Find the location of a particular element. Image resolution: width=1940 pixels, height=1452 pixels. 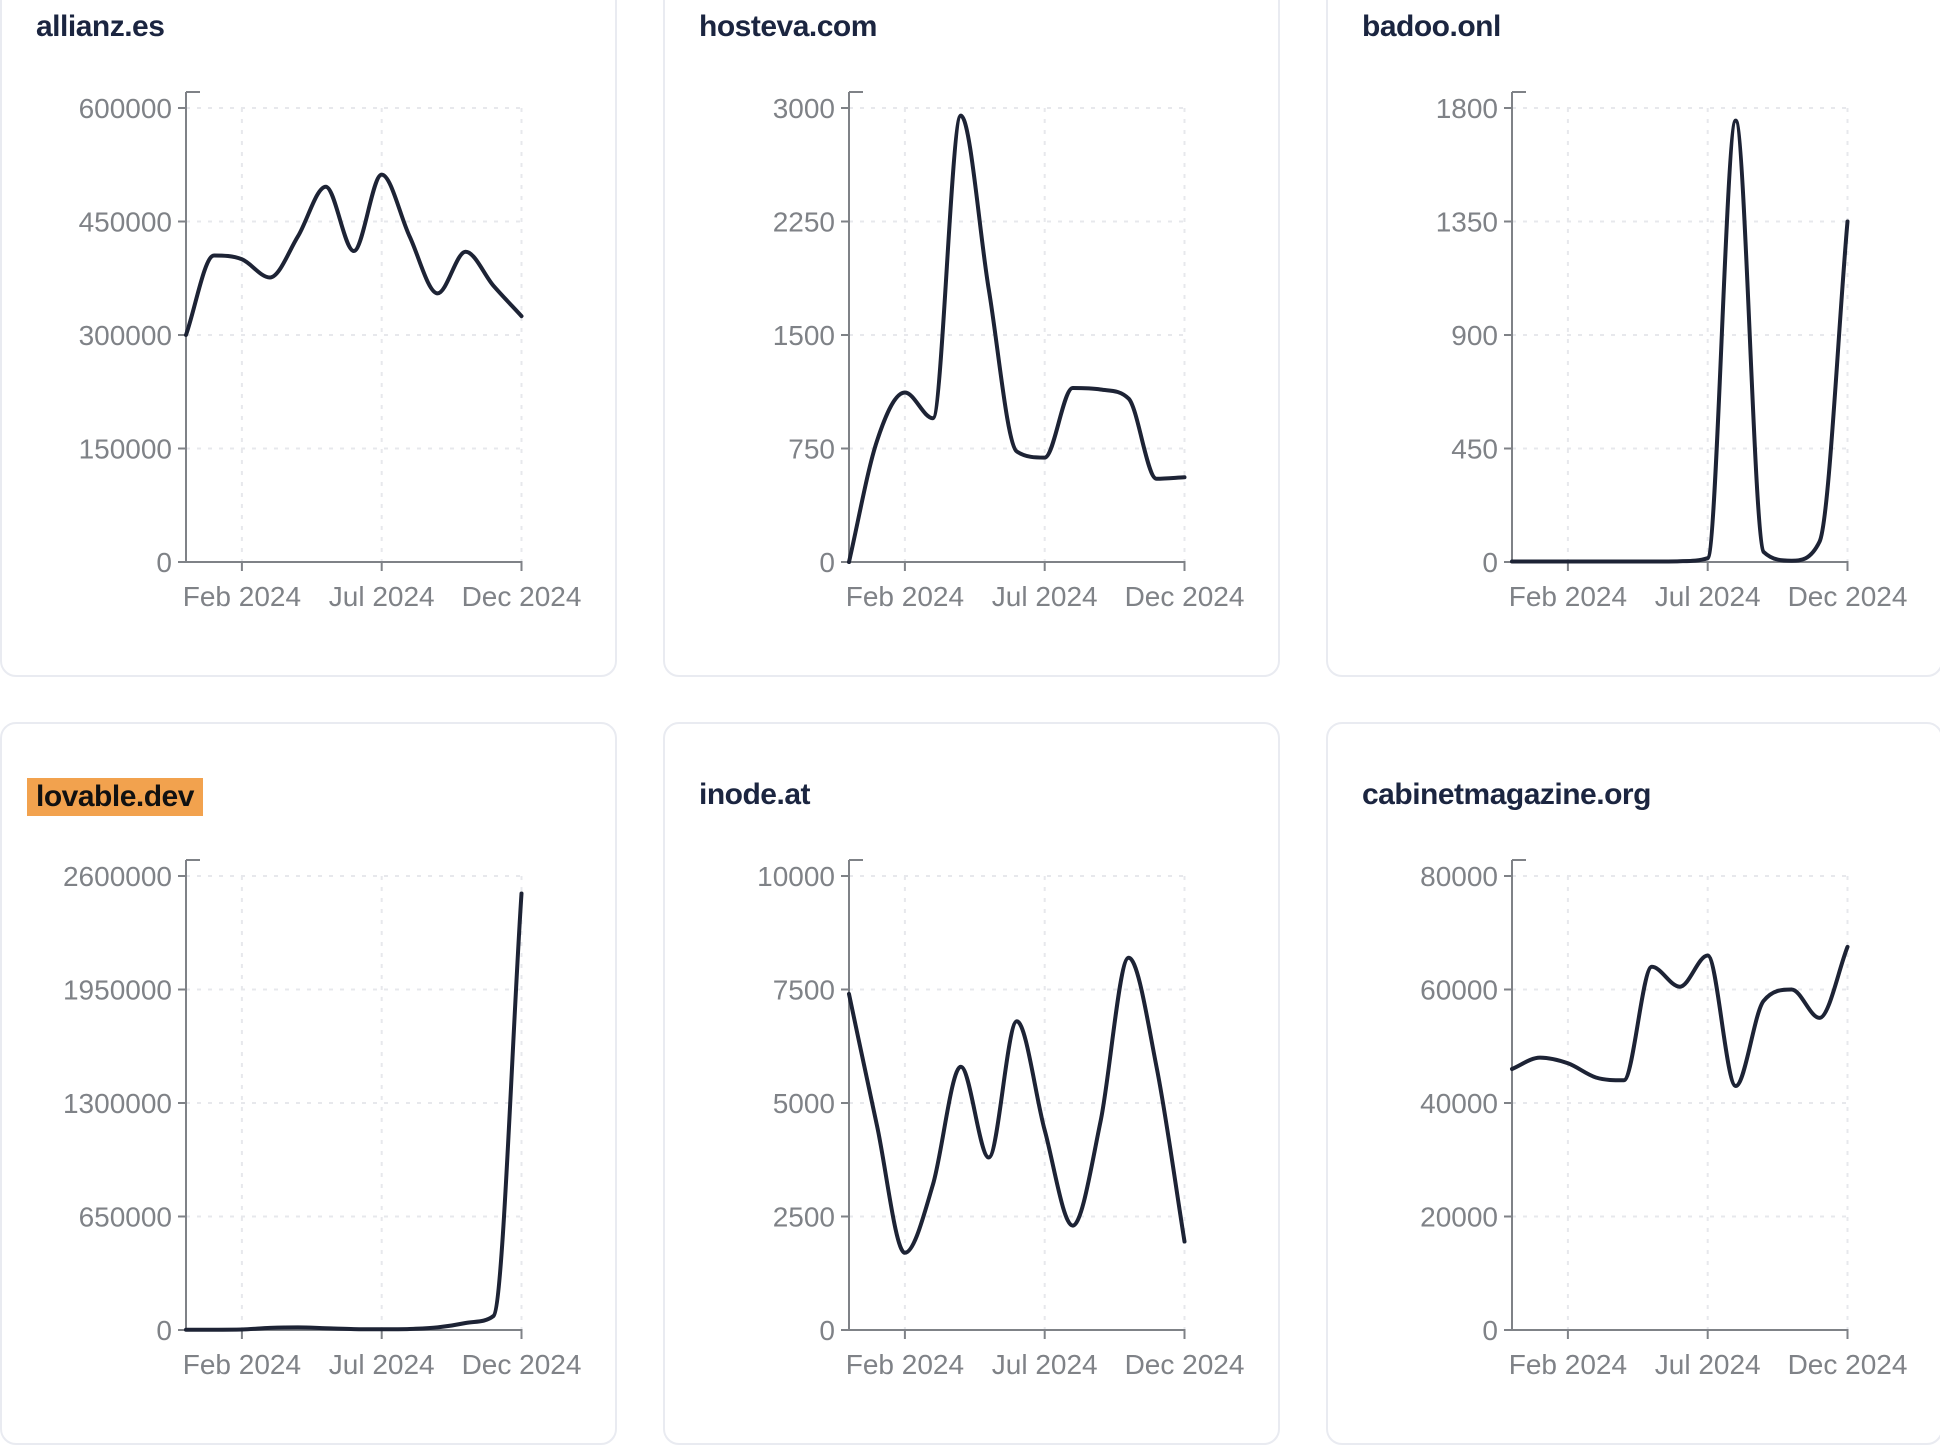

svg-text: 650000 is located at coordinates (125, 1217).